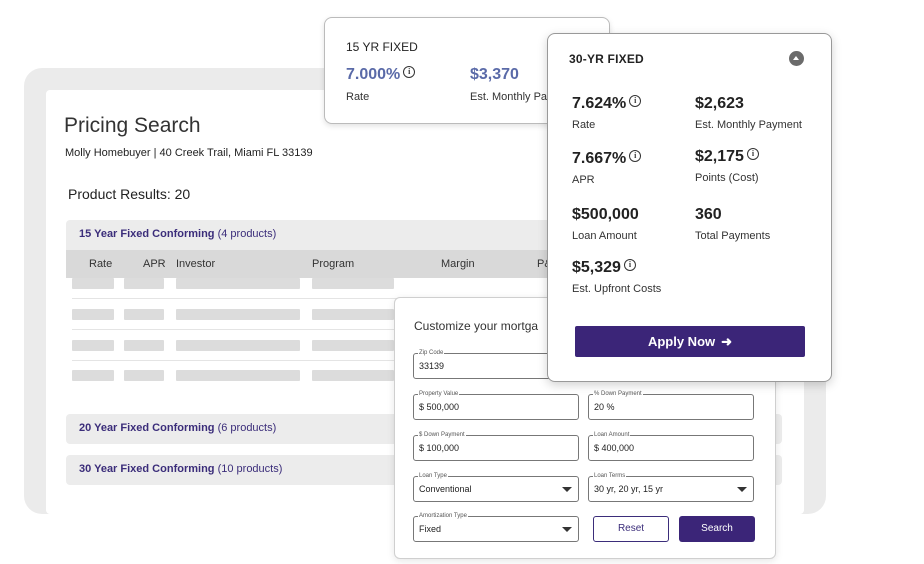  I want to click on zip-code-field: Zip Code 33139, so click(493, 364).